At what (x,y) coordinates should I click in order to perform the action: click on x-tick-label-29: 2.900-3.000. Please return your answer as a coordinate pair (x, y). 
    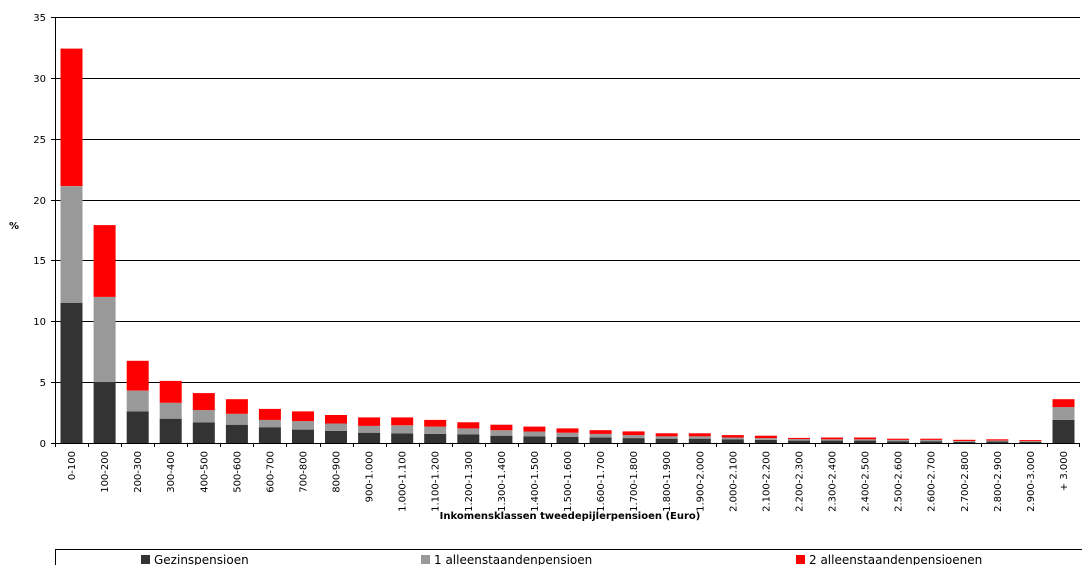
    Looking at the image, I should click on (1031, 481).